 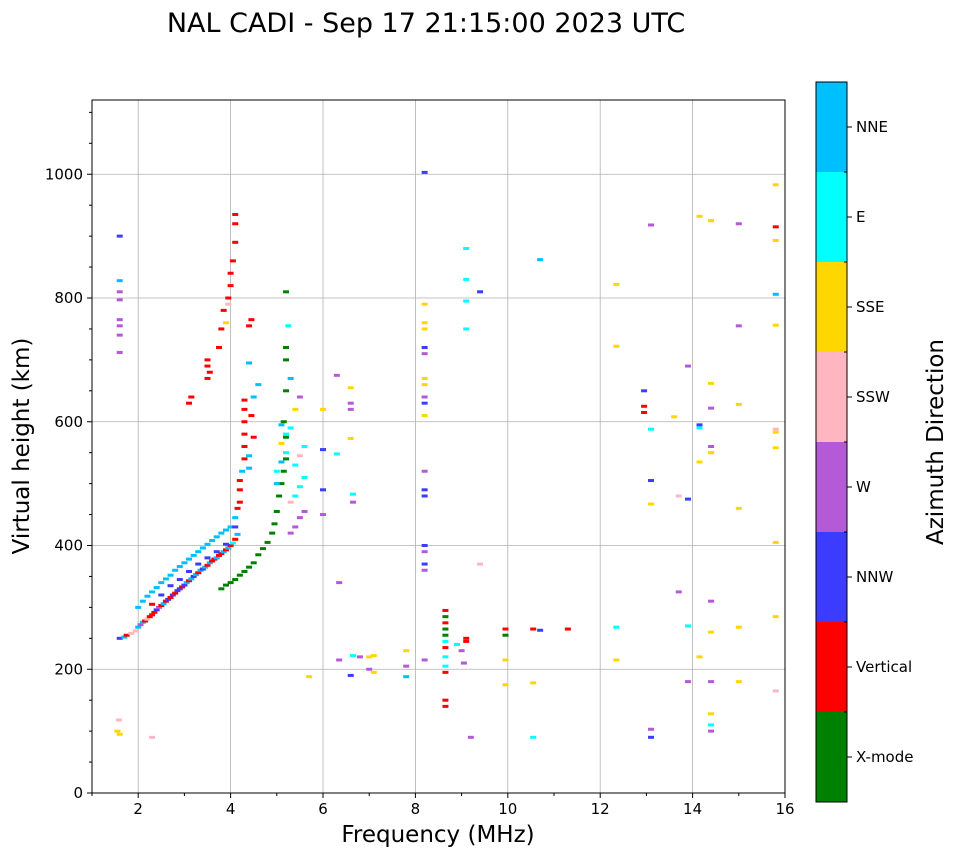 I want to click on colorbar: X-mode Vertical NNW W SSW SSE E NNE, so click(x=864, y=442).